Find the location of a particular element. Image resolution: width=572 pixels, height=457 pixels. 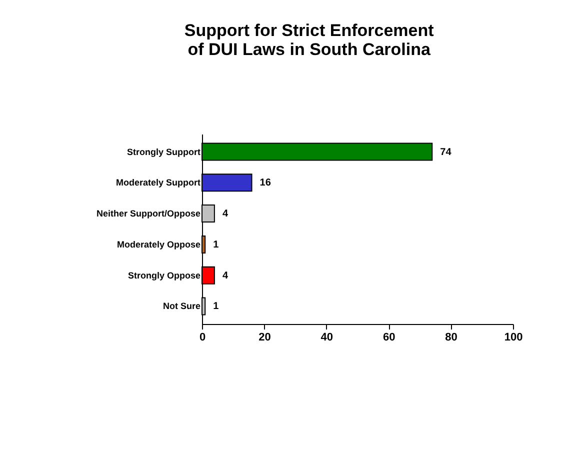

x-tick-label: 100 is located at coordinates (513, 338).